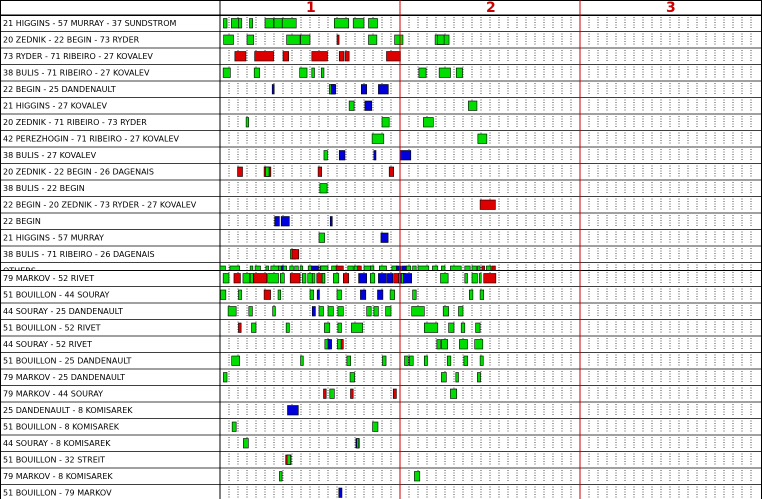 This screenshot has width=762, height=499. I want to click on period-label-3: 3, so click(671, 8).